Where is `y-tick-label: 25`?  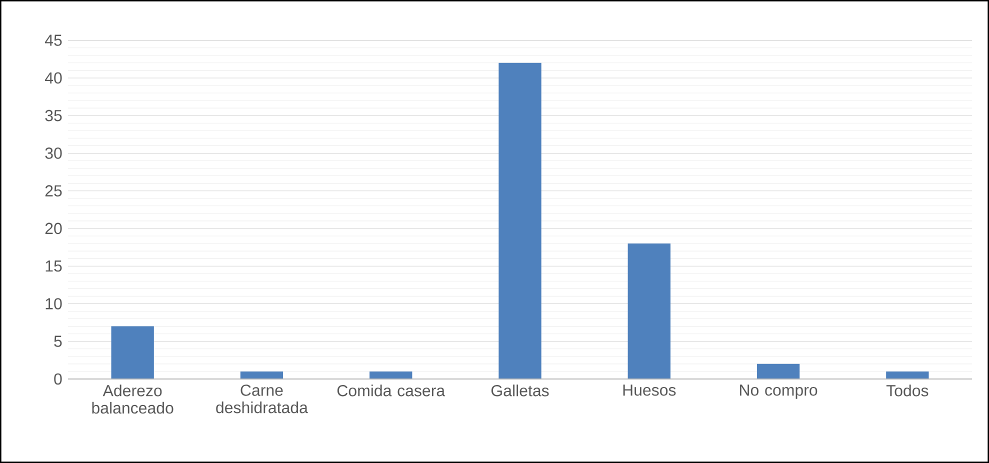 y-tick-label: 25 is located at coordinates (53, 190).